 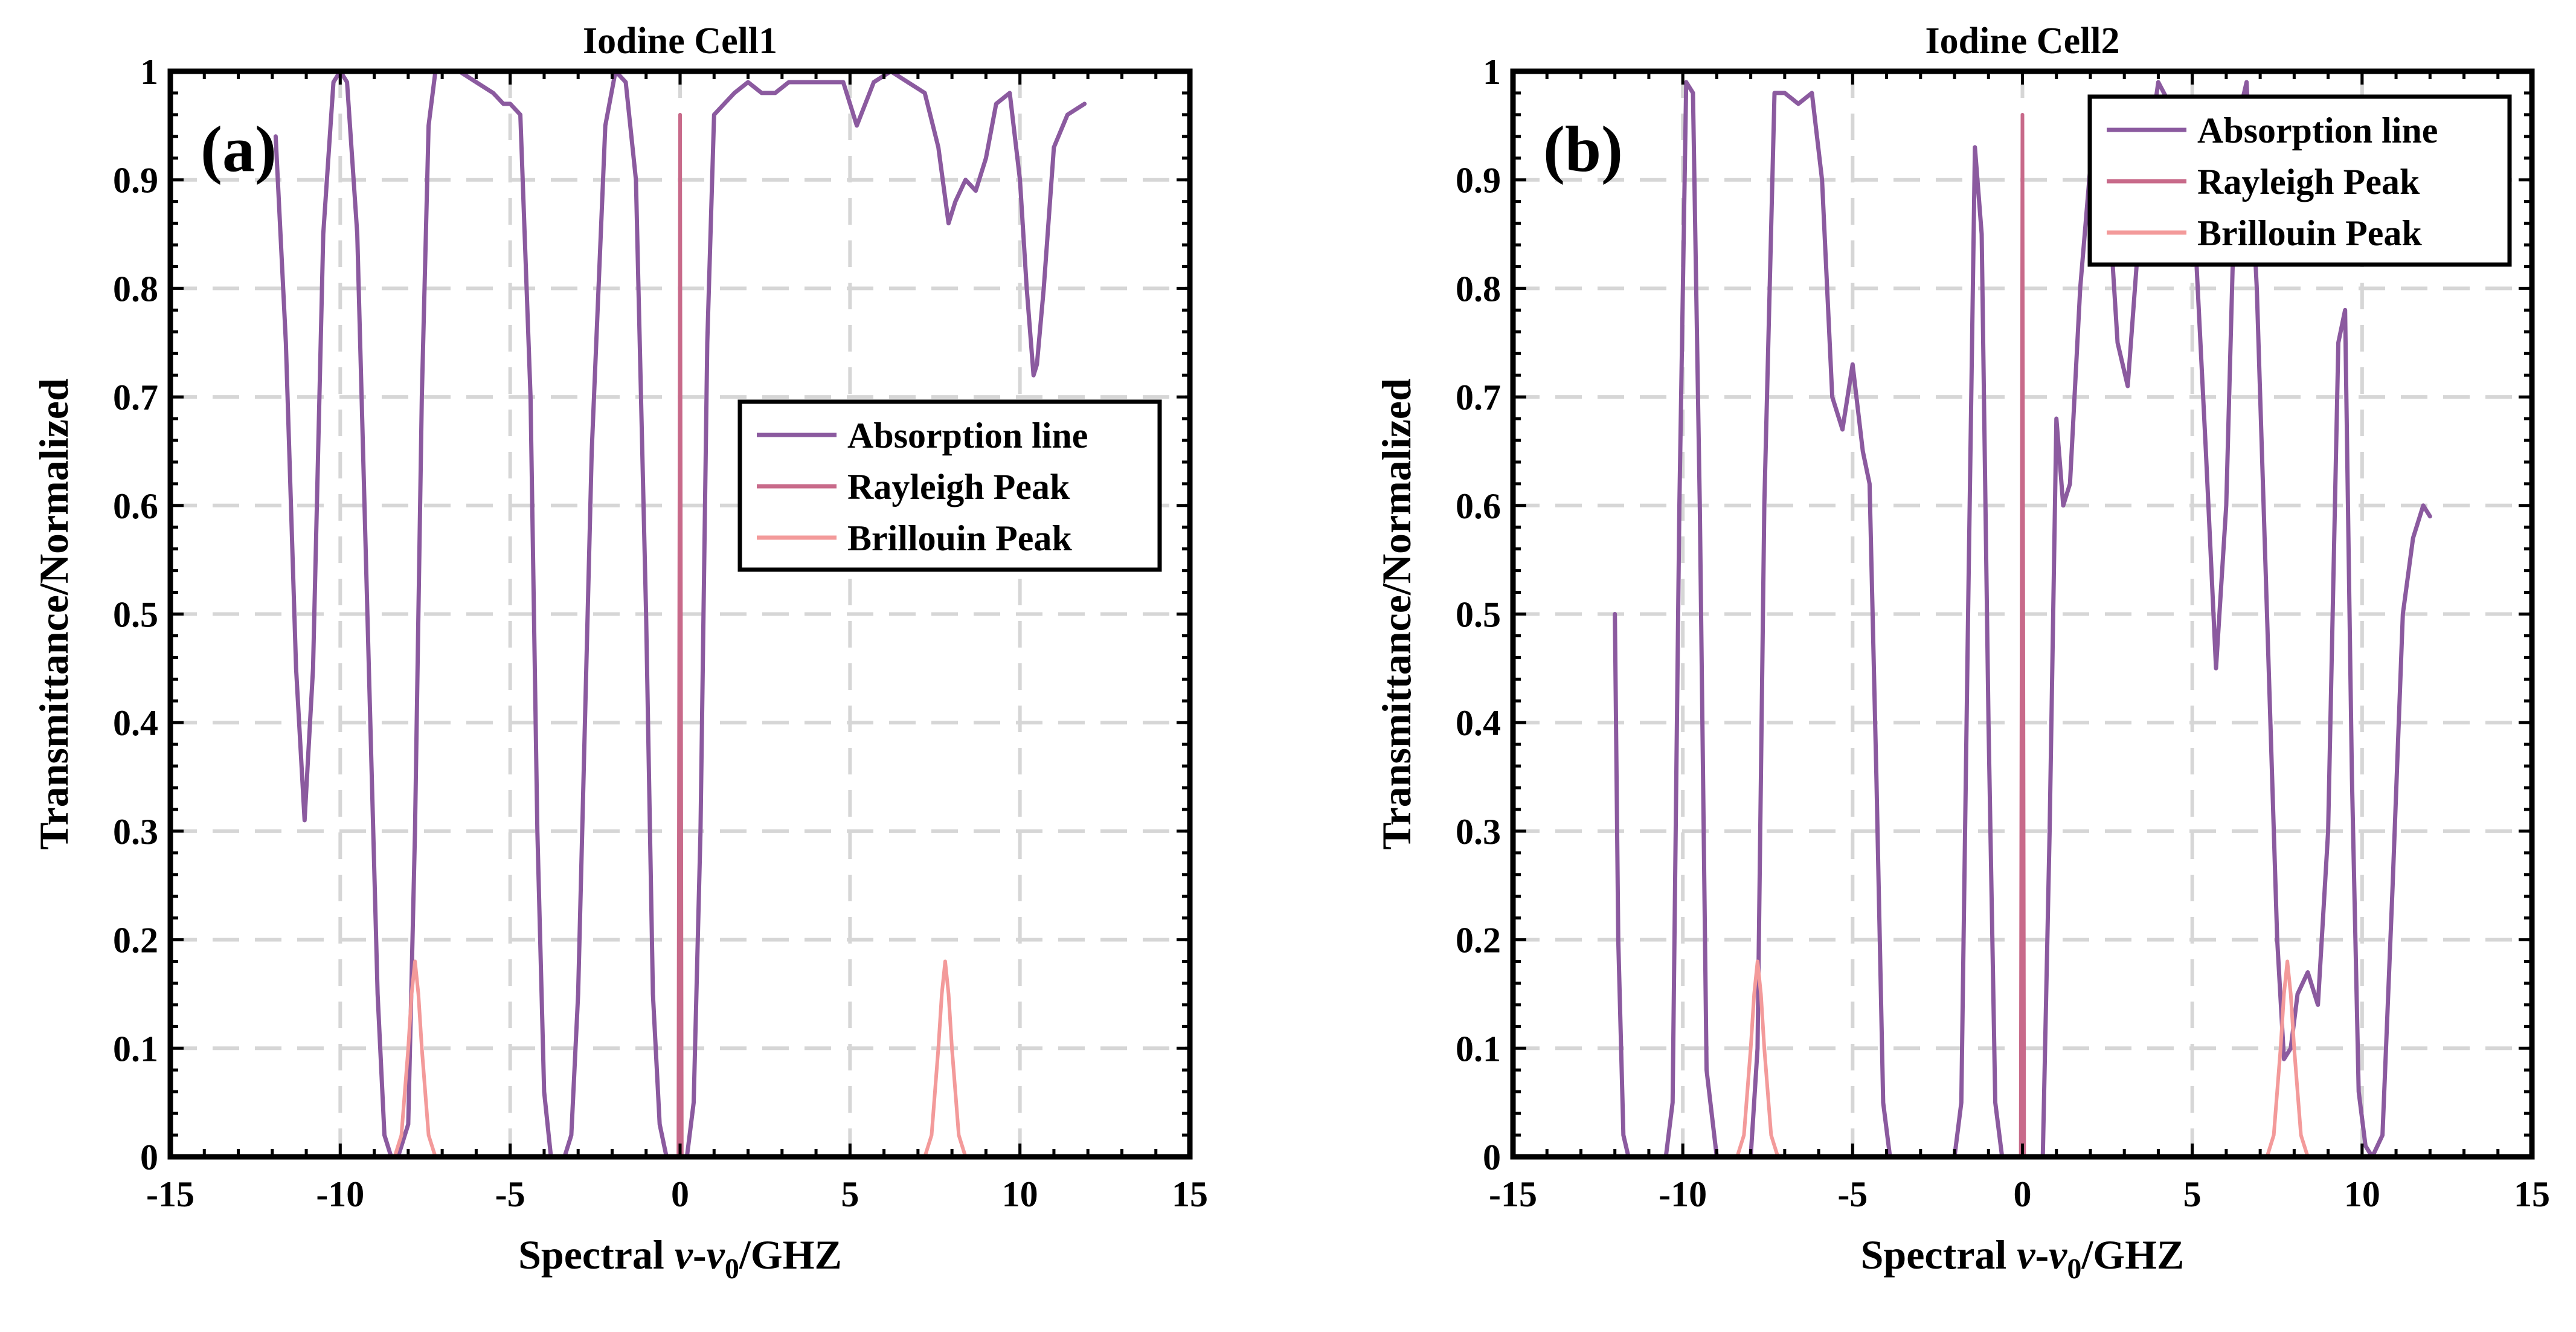 What do you see at coordinates (239, 150) in the screenshot?
I see `panel-label: (a)` at bounding box center [239, 150].